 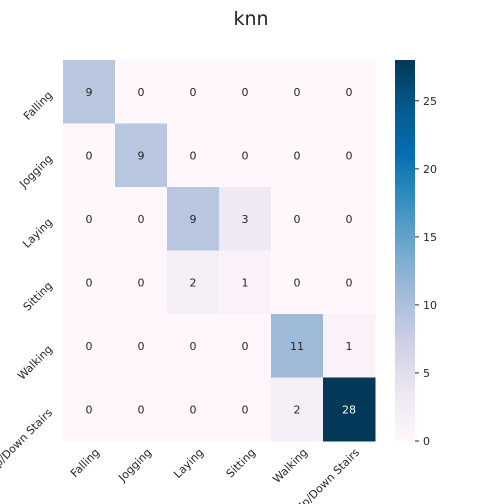 I want to click on colorbar-tick-label: 5, so click(x=426, y=373).